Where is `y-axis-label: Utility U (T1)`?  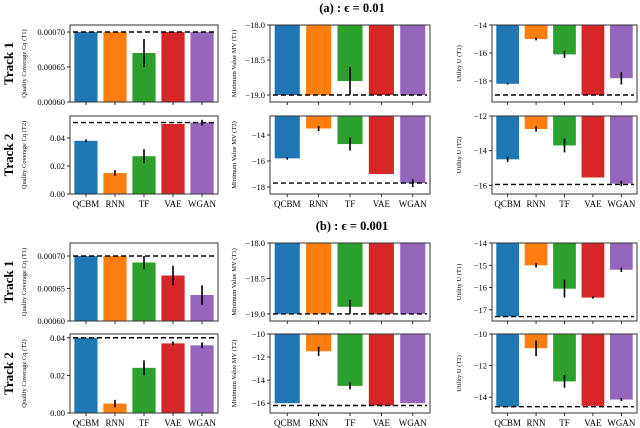
y-axis-label: Utility U (T1) is located at coordinates (459, 63).